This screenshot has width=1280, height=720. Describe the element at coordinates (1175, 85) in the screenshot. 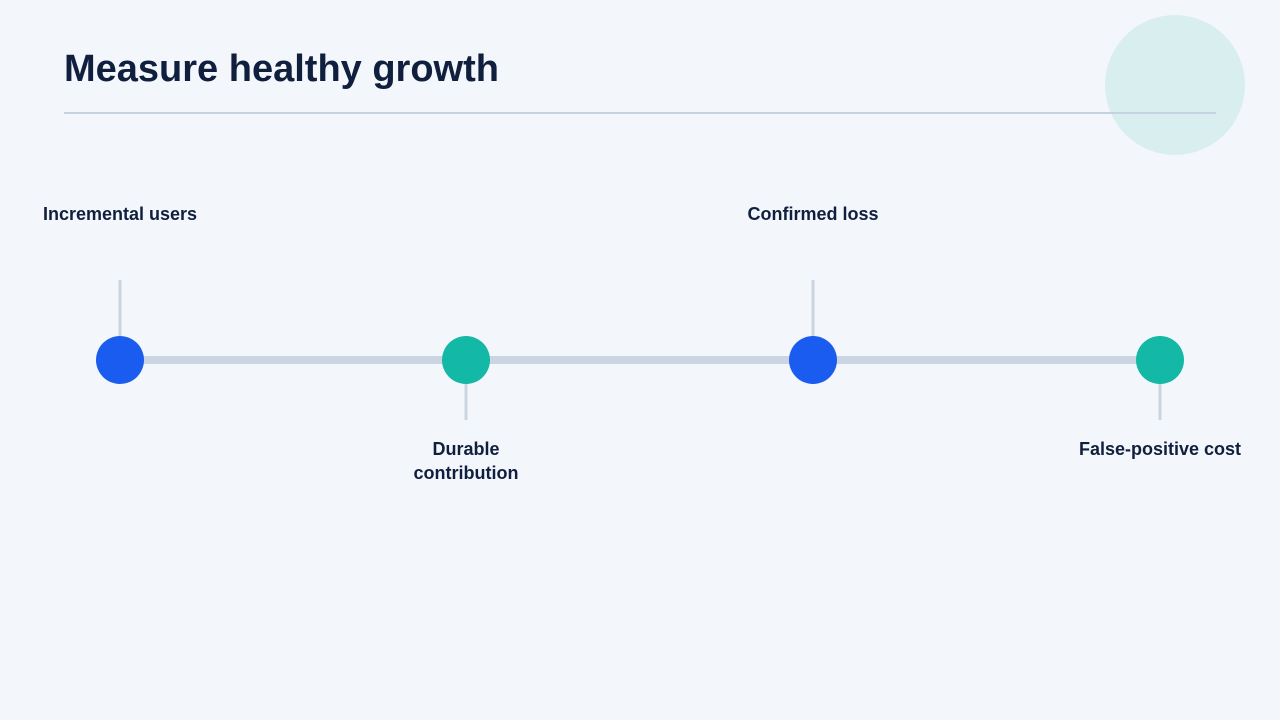

I see `decoration-circle` at that location.